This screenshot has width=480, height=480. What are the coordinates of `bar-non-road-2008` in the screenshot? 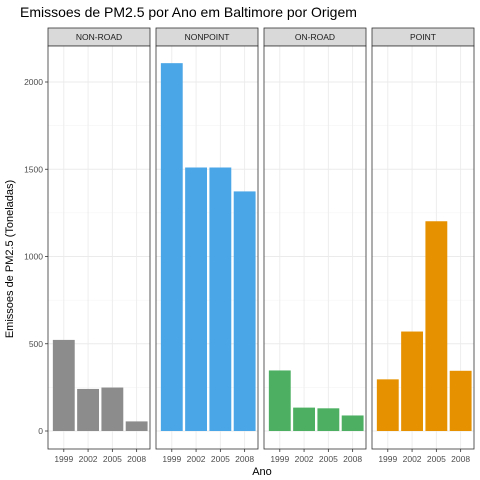 It's located at (136, 426).